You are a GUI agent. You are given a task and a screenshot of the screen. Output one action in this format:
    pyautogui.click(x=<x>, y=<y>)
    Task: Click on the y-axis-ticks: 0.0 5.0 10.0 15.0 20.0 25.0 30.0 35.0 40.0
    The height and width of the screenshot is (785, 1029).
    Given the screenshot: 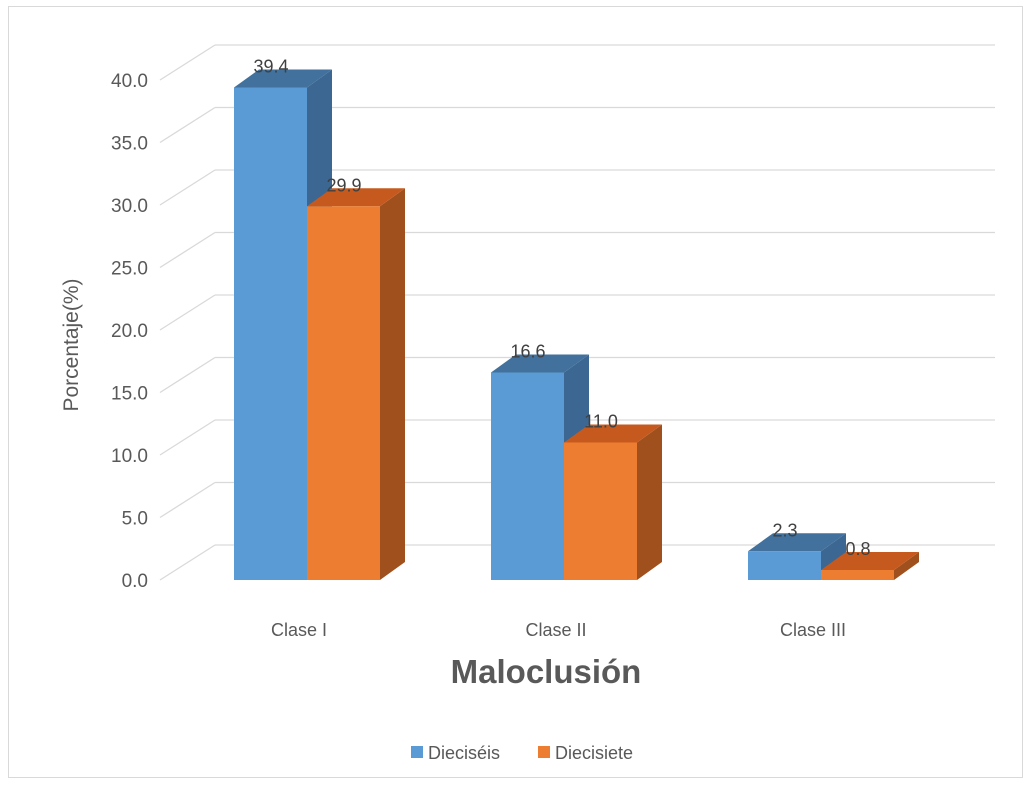 What is the action you would take?
    pyautogui.click(x=129, y=331)
    